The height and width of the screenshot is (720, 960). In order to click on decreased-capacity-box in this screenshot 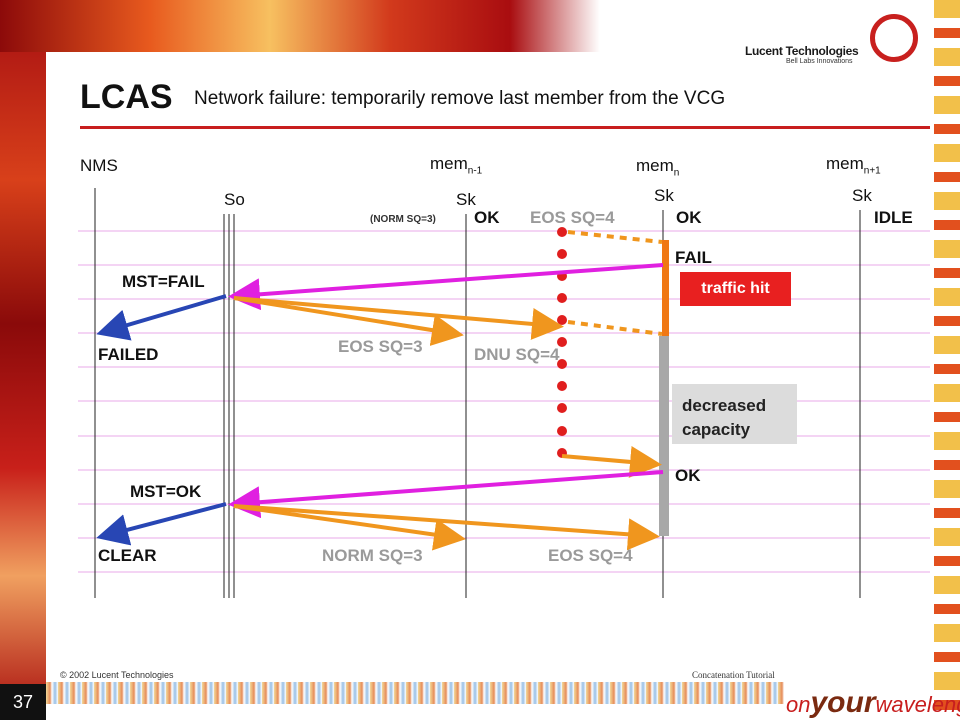, I will do `click(734, 414)`.